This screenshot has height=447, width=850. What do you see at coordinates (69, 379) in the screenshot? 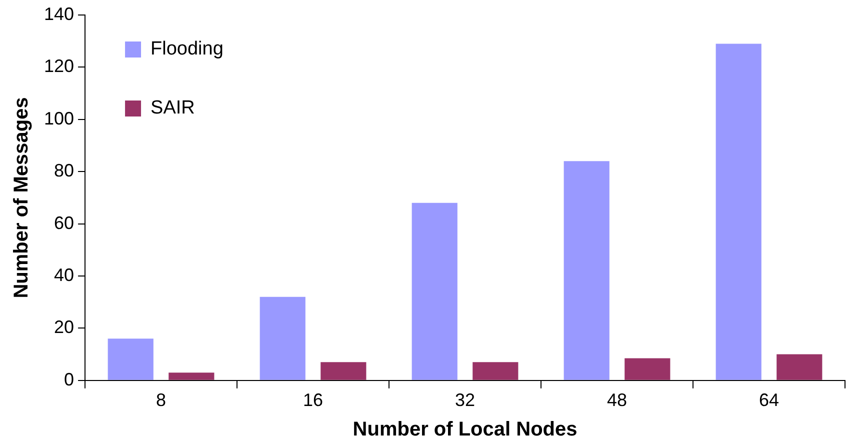
I see `y-tick-label: 0` at bounding box center [69, 379].